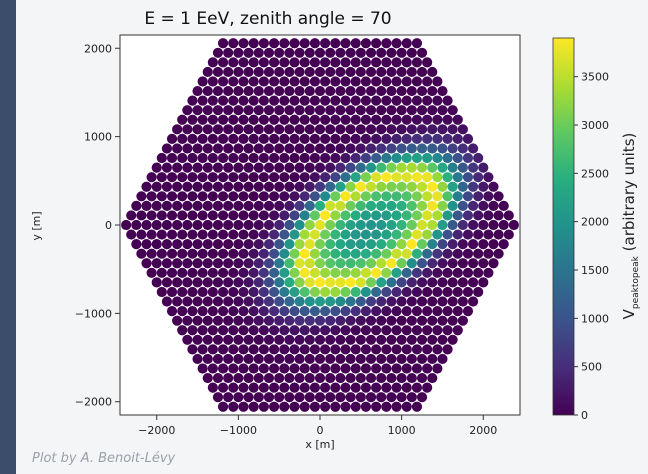 Image resolution: width=648 pixels, height=474 pixels. I want to click on y-tick-label: 1000, so click(98, 137).